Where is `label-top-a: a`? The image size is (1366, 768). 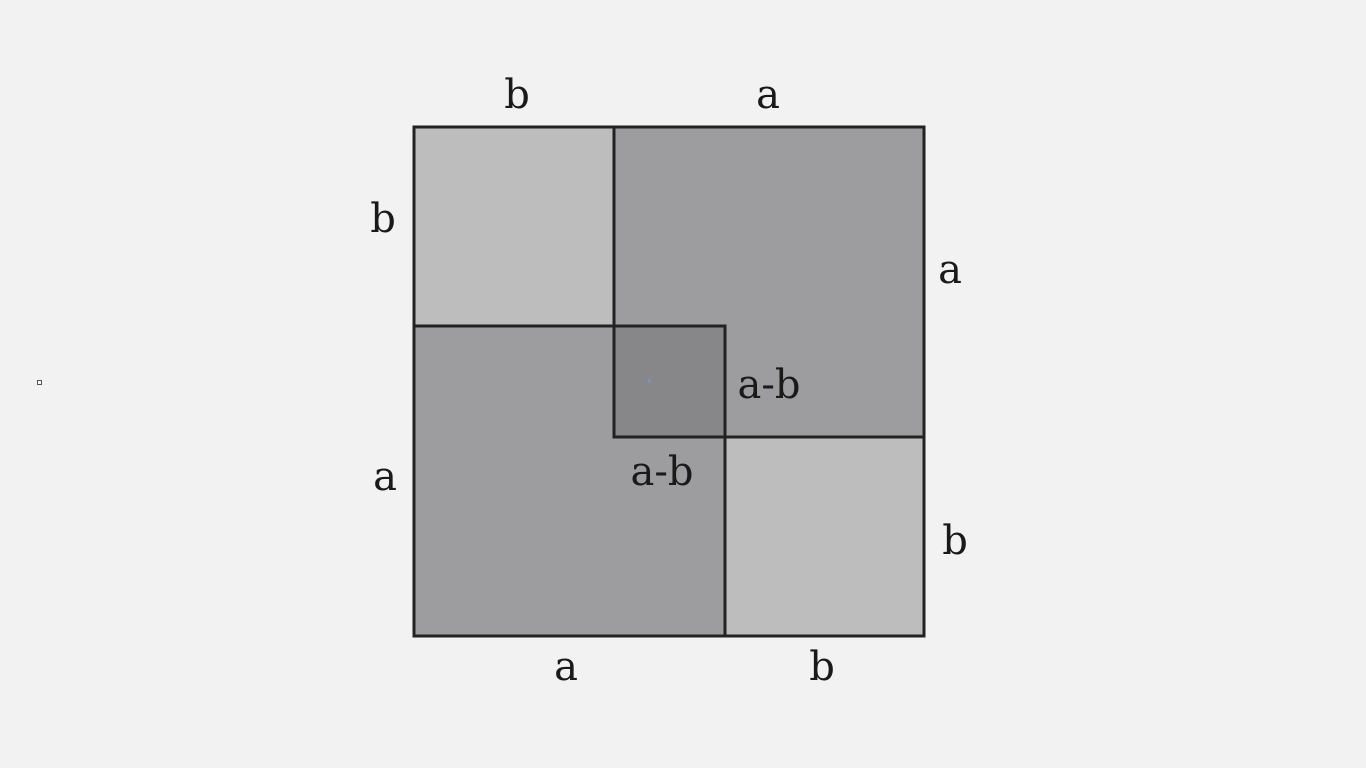
label-top-a: a is located at coordinates (768, 95).